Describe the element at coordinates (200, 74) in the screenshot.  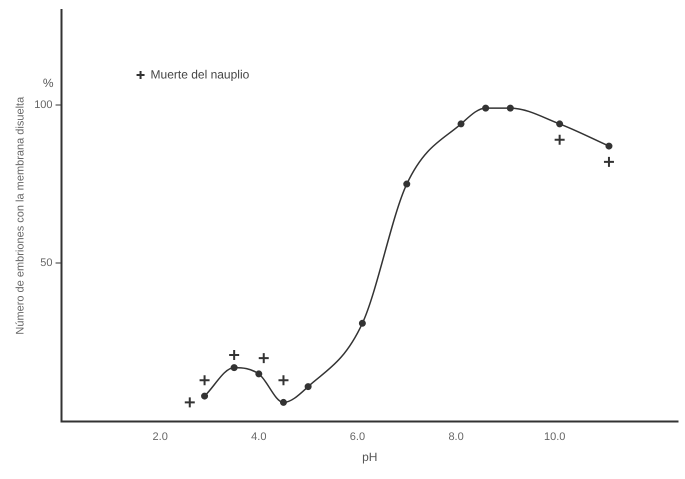
I see `legend-label: Muerte del nauplio` at that location.